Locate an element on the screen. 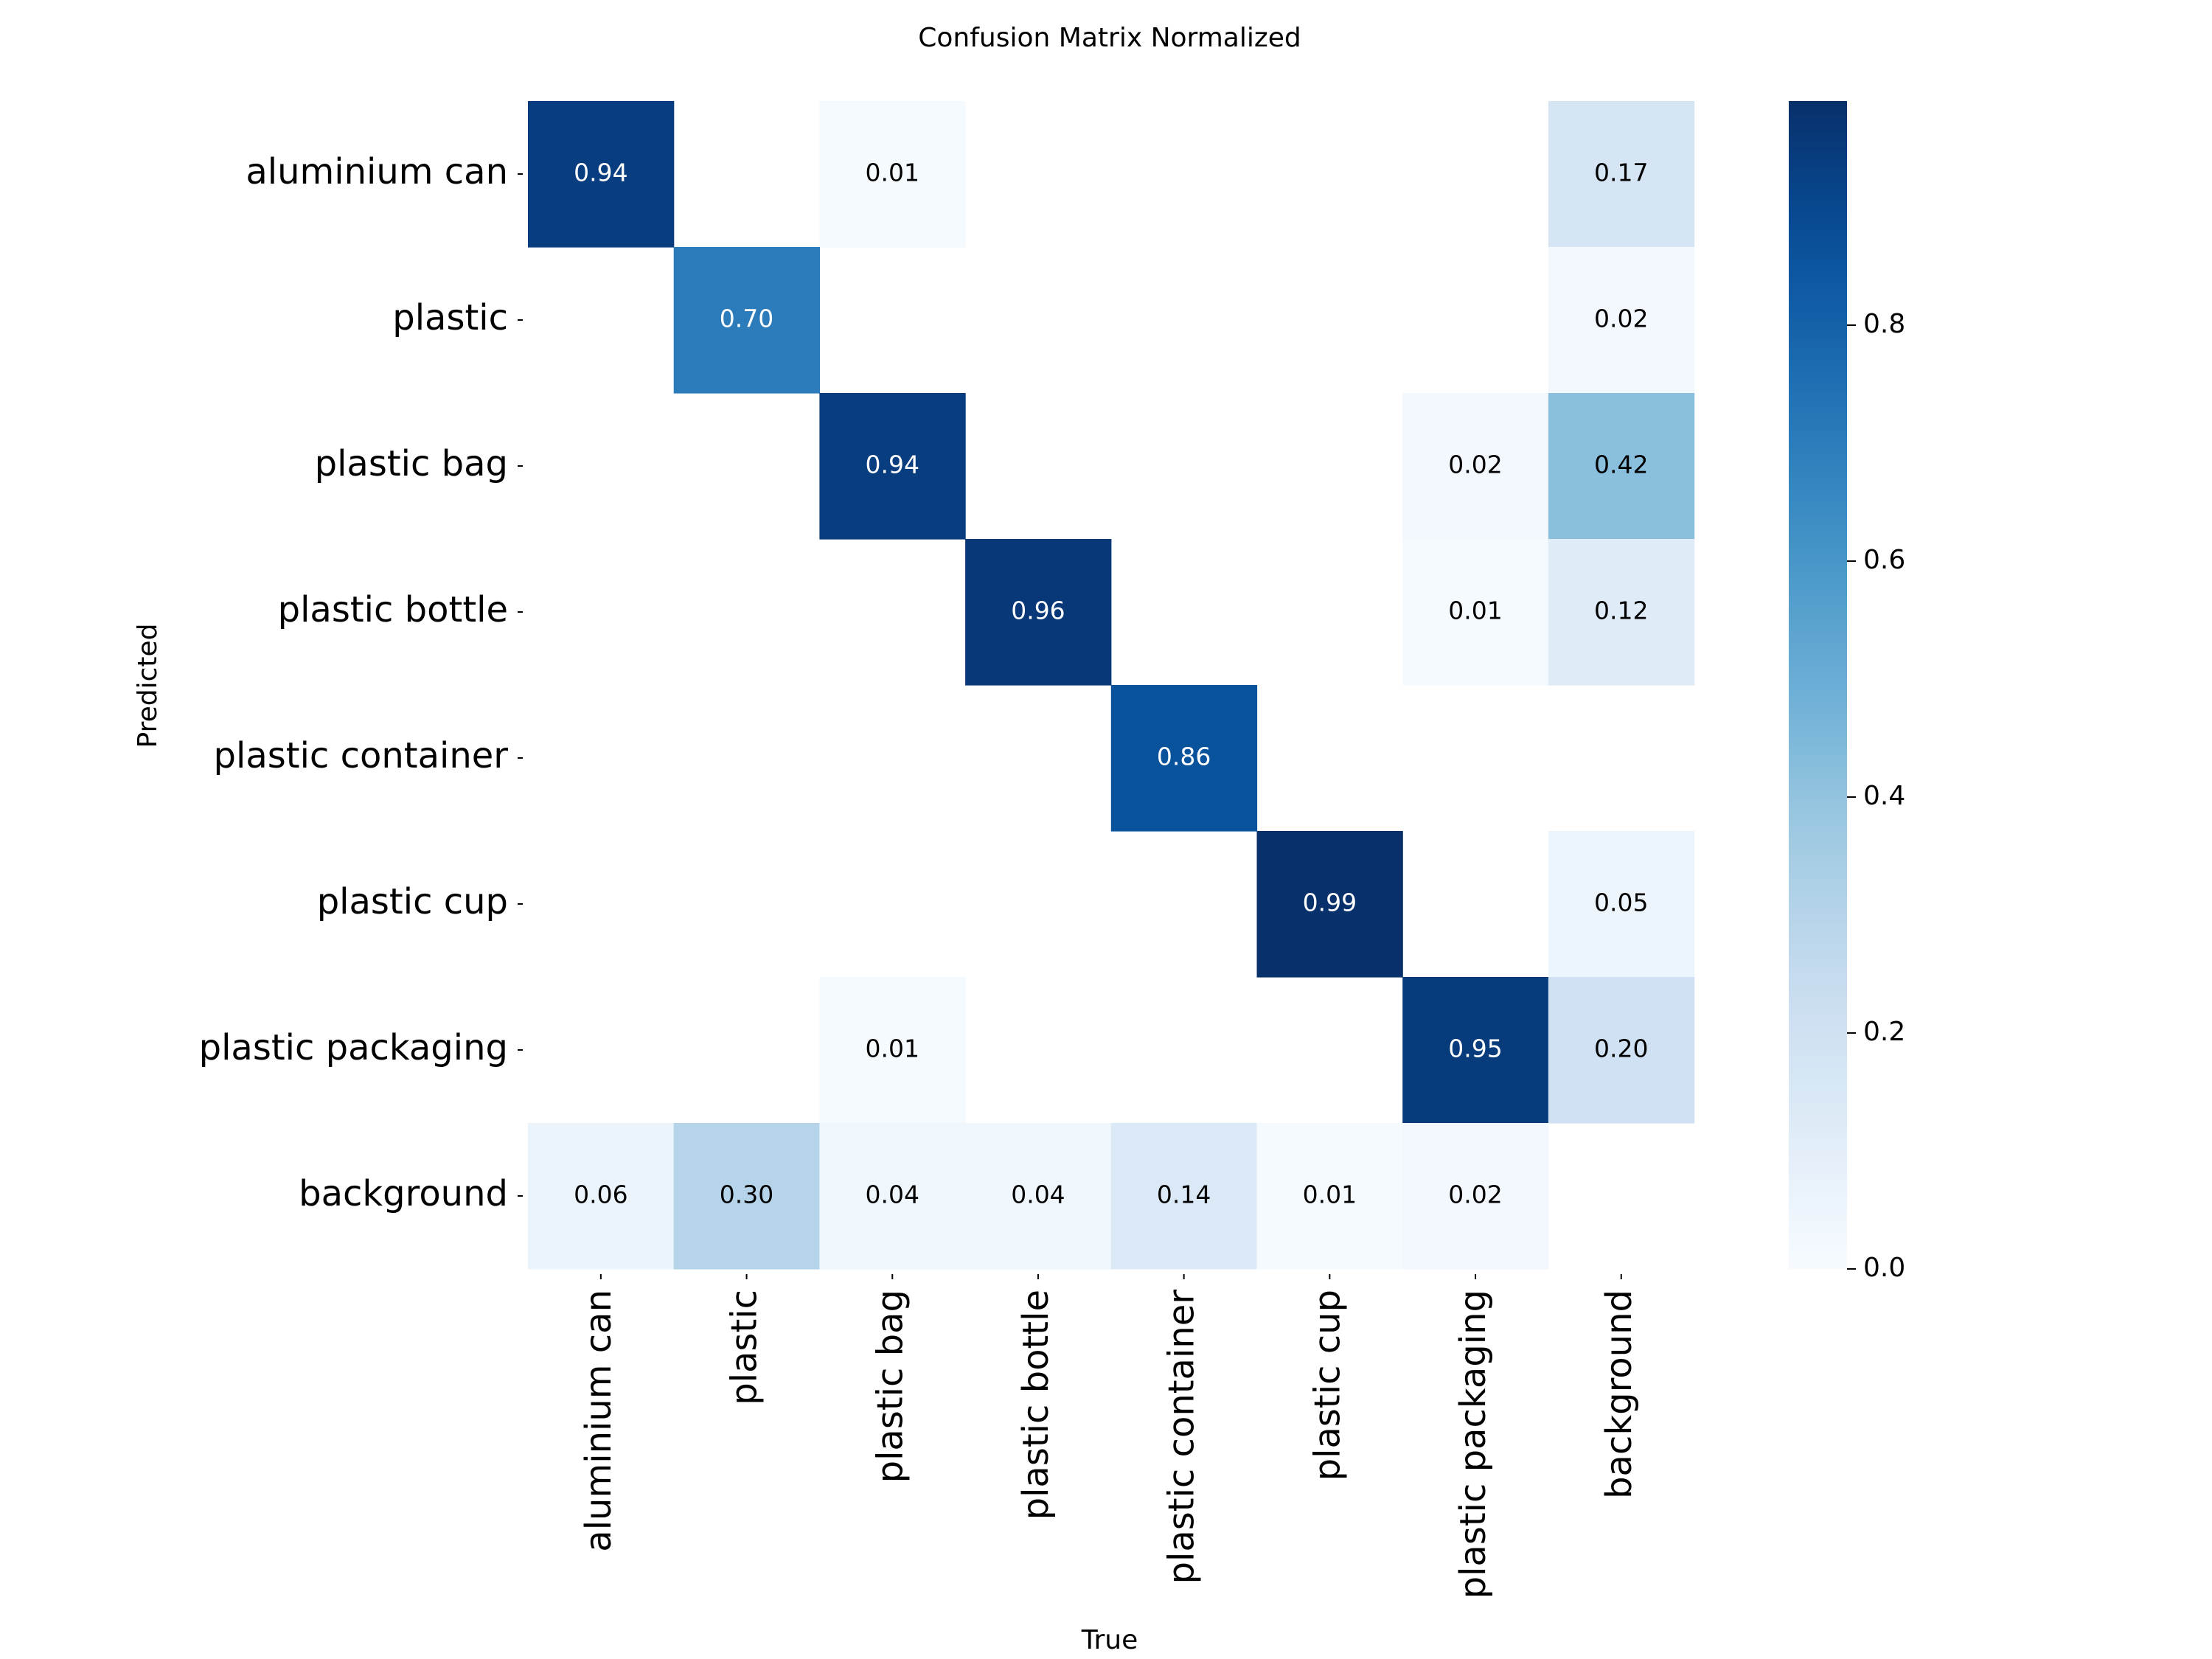 This screenshot has width=2212, height=1659. cell-value-label: 0.20 is located at coordinates (1621, 1048).